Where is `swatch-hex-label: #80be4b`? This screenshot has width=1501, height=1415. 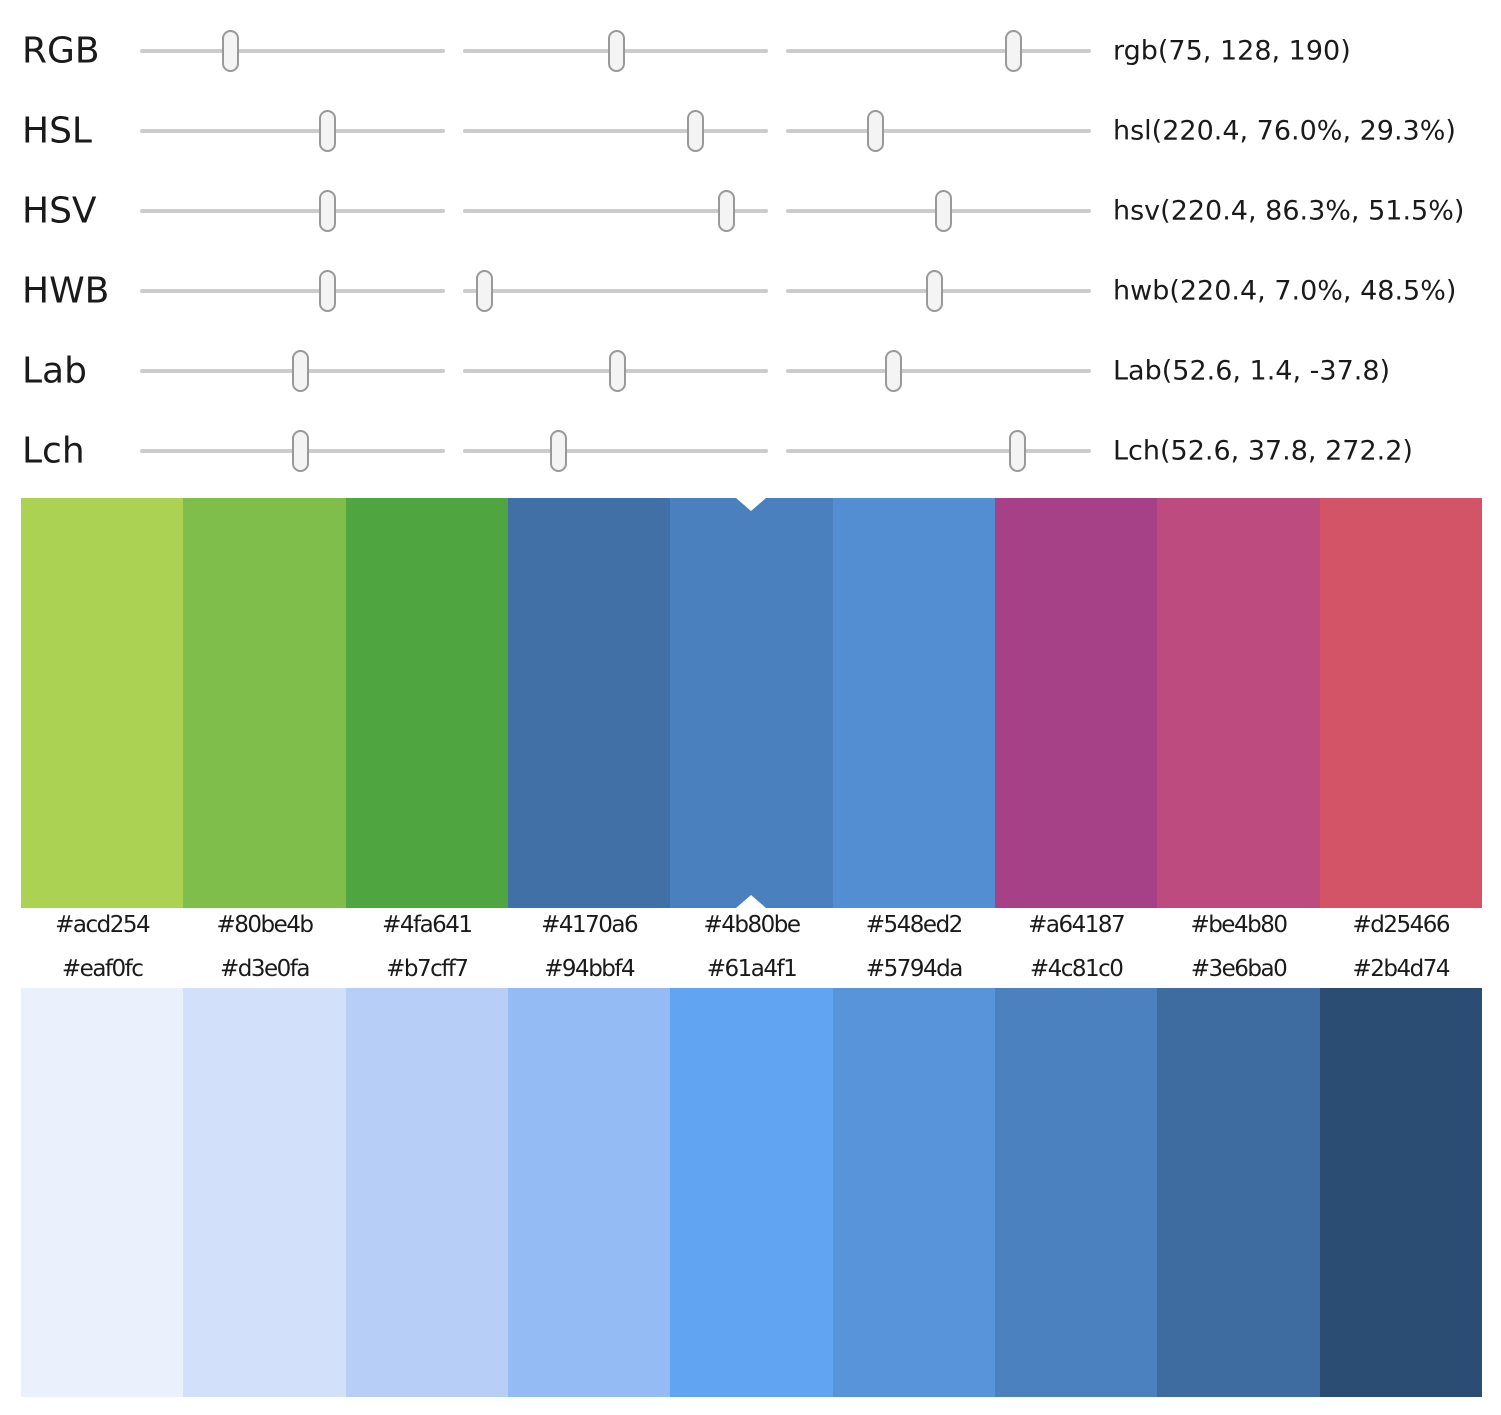
swatch-hex-label: #80be4b is located at coordinates (265, 925).